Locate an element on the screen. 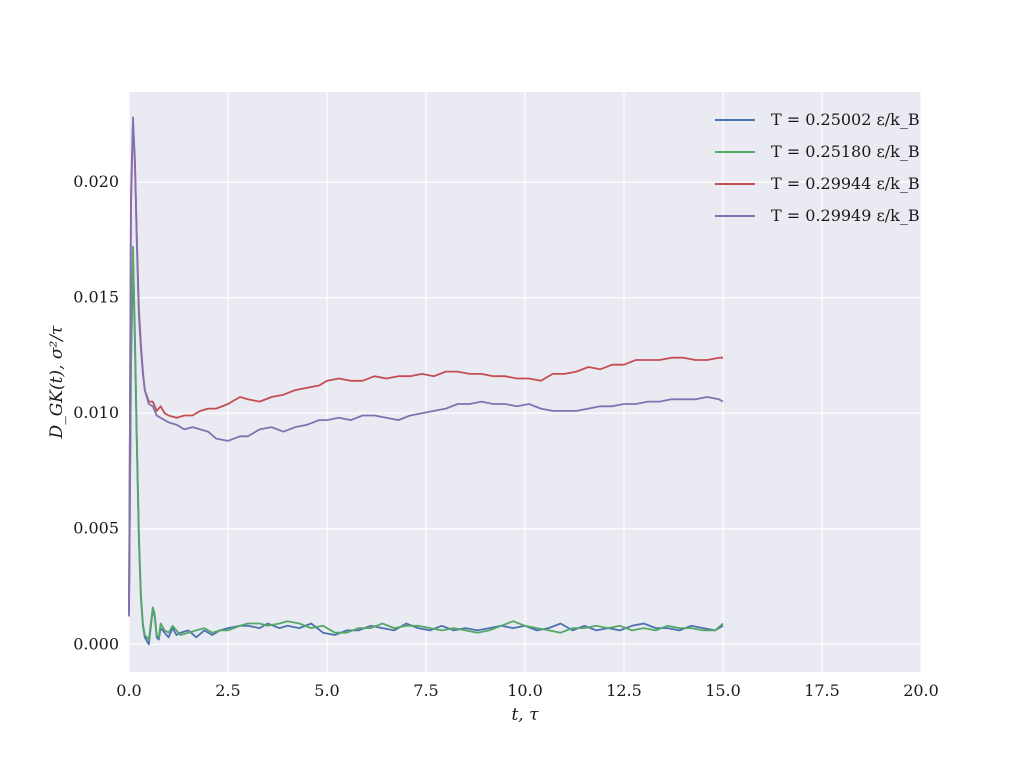  y-tick-label: 0.000 is located at coordinates (96, 643).